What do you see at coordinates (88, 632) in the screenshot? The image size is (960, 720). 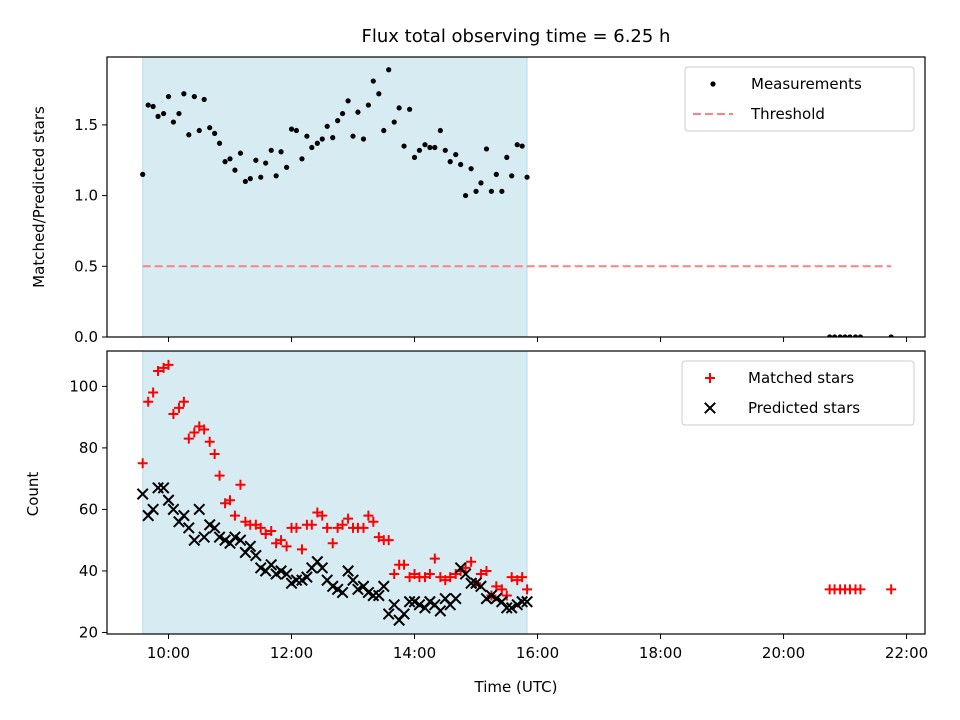 I see `y-tick-label: 20` at bounding box center [88, 632].